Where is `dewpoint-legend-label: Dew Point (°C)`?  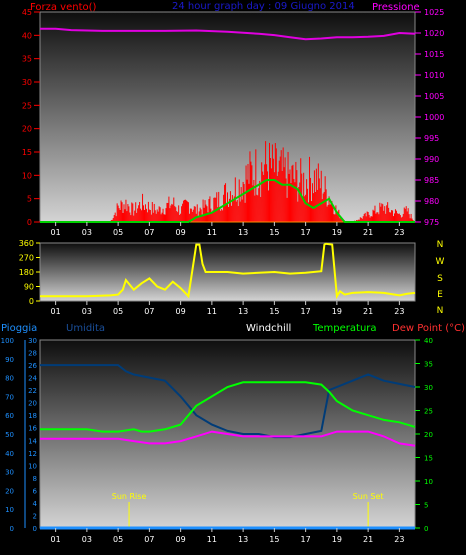 dewpoint-legend-label: Dew Point (°C) is located at coordinates (428, 328).